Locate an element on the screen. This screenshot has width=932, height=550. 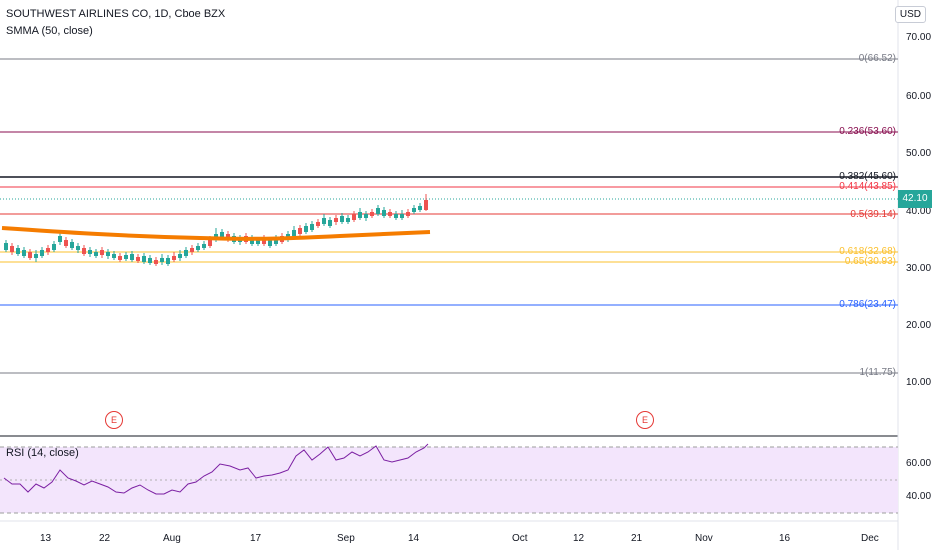
fib-label: 0.5(39.14) is located at coordinates (873, 214).